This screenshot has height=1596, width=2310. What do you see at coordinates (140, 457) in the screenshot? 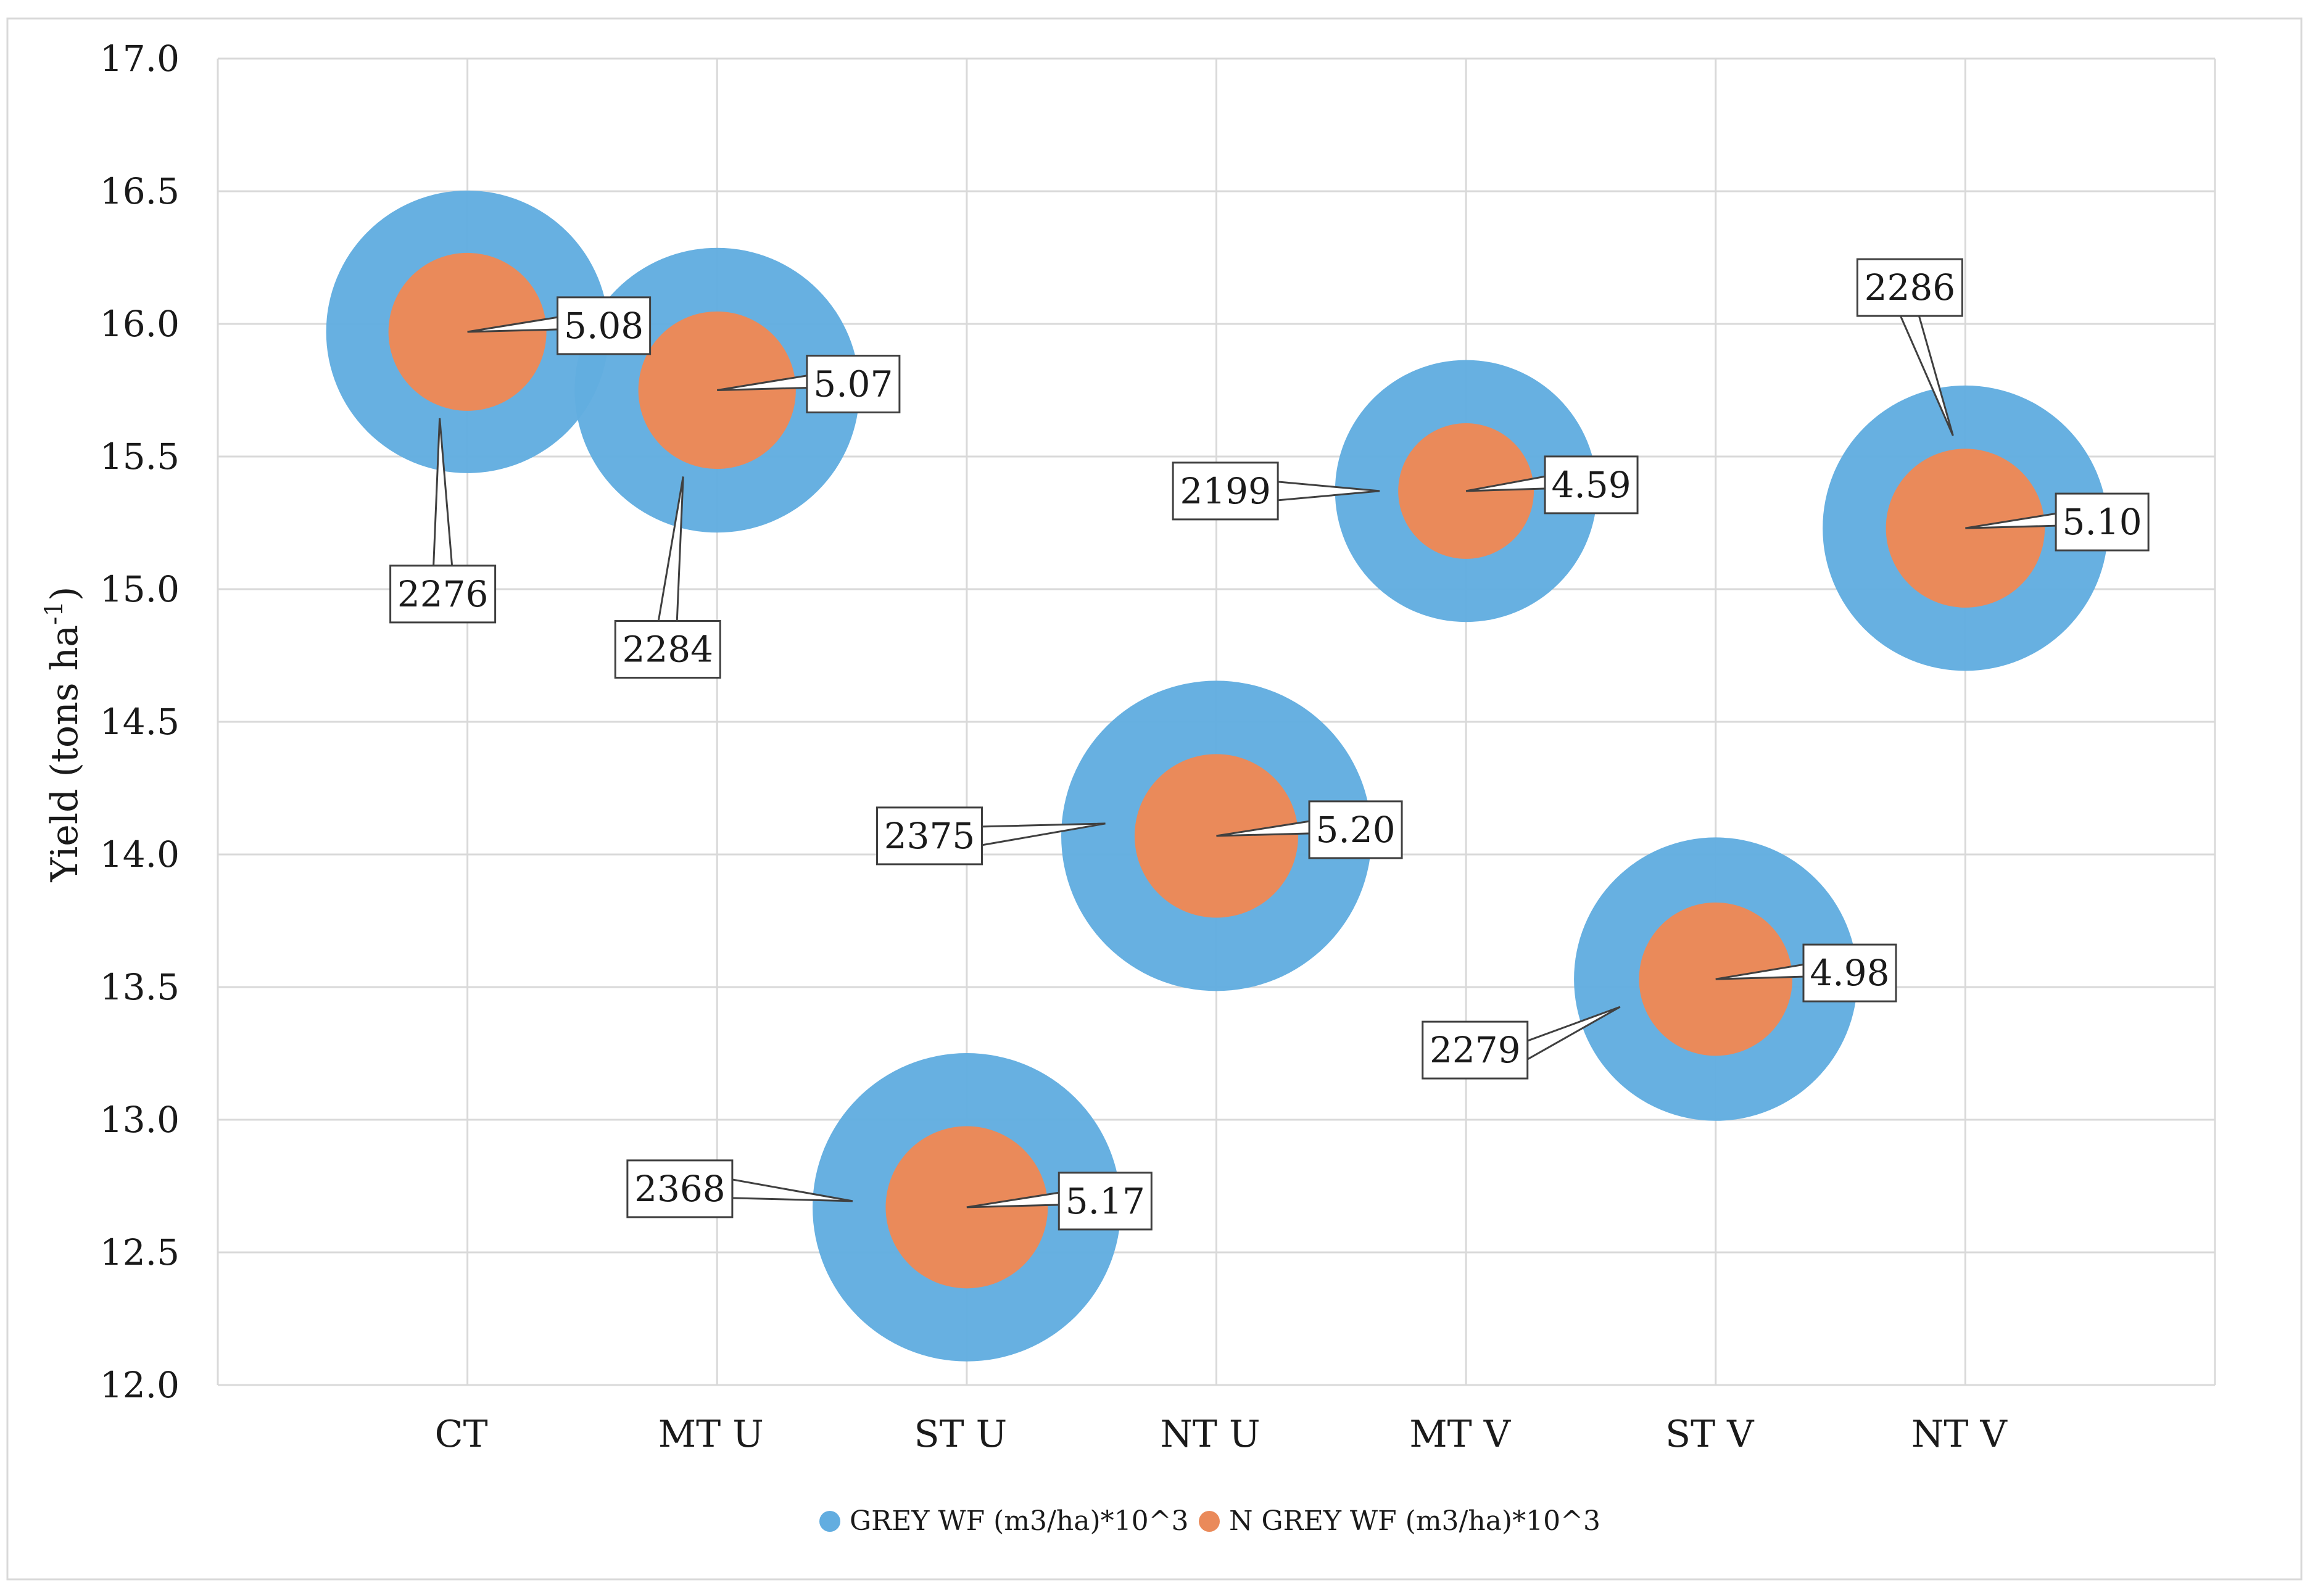
I see `y-tick-label: 15.5` at bounding box center [140, 457].